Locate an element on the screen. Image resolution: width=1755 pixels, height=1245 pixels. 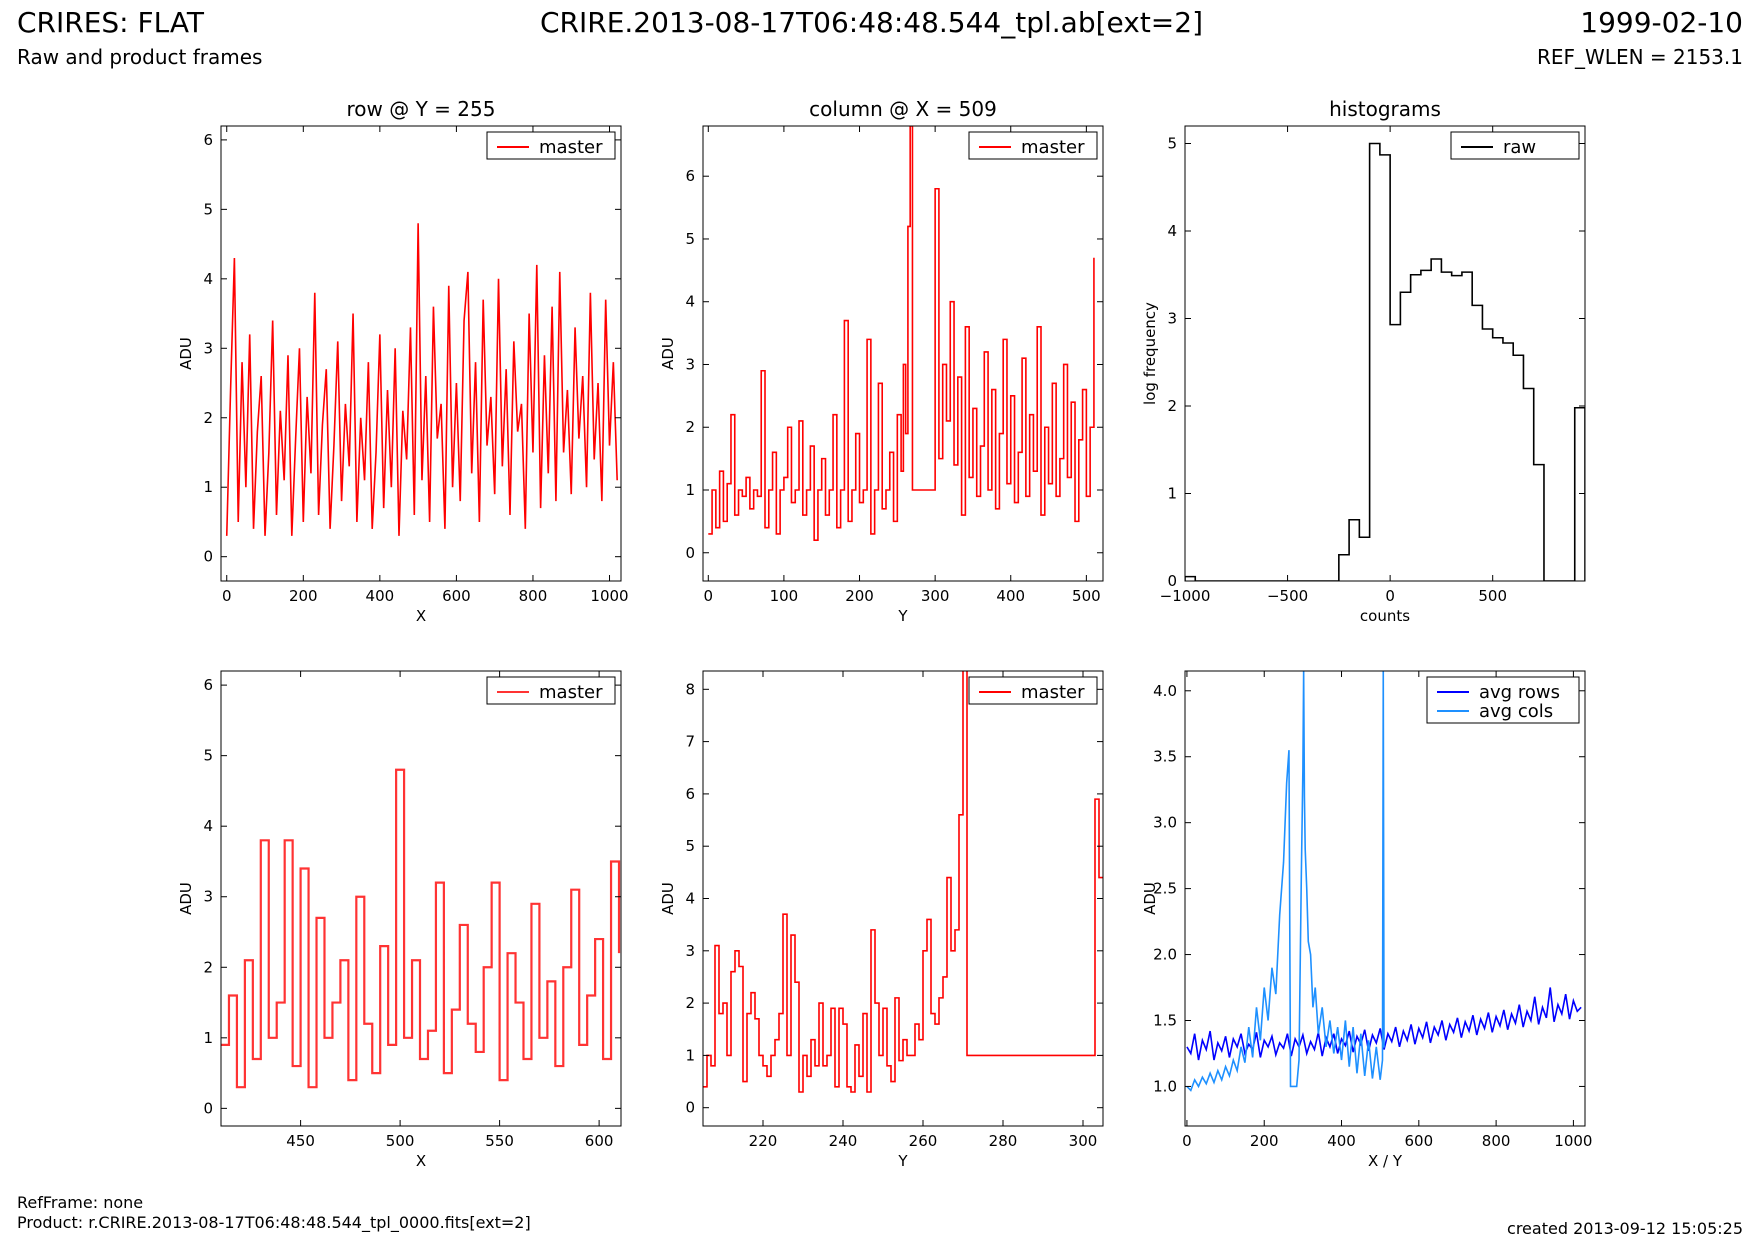
y-tick-label: 0 is located at coordinates (690, 553).